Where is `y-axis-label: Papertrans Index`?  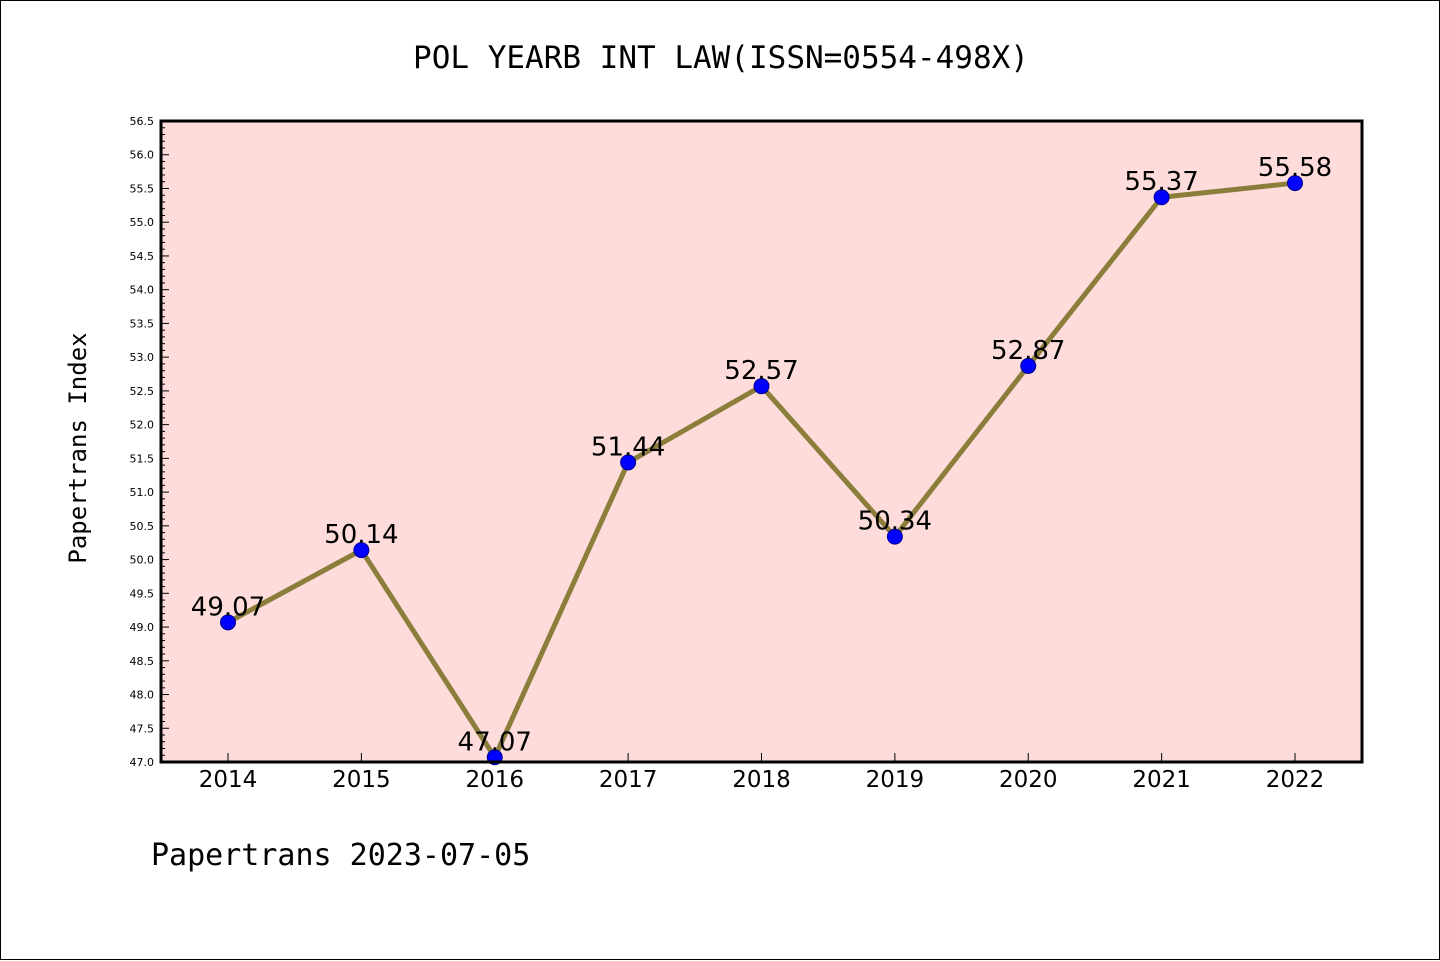 y-axis-label: Papertrans Index is located at coordinates (78, 447).